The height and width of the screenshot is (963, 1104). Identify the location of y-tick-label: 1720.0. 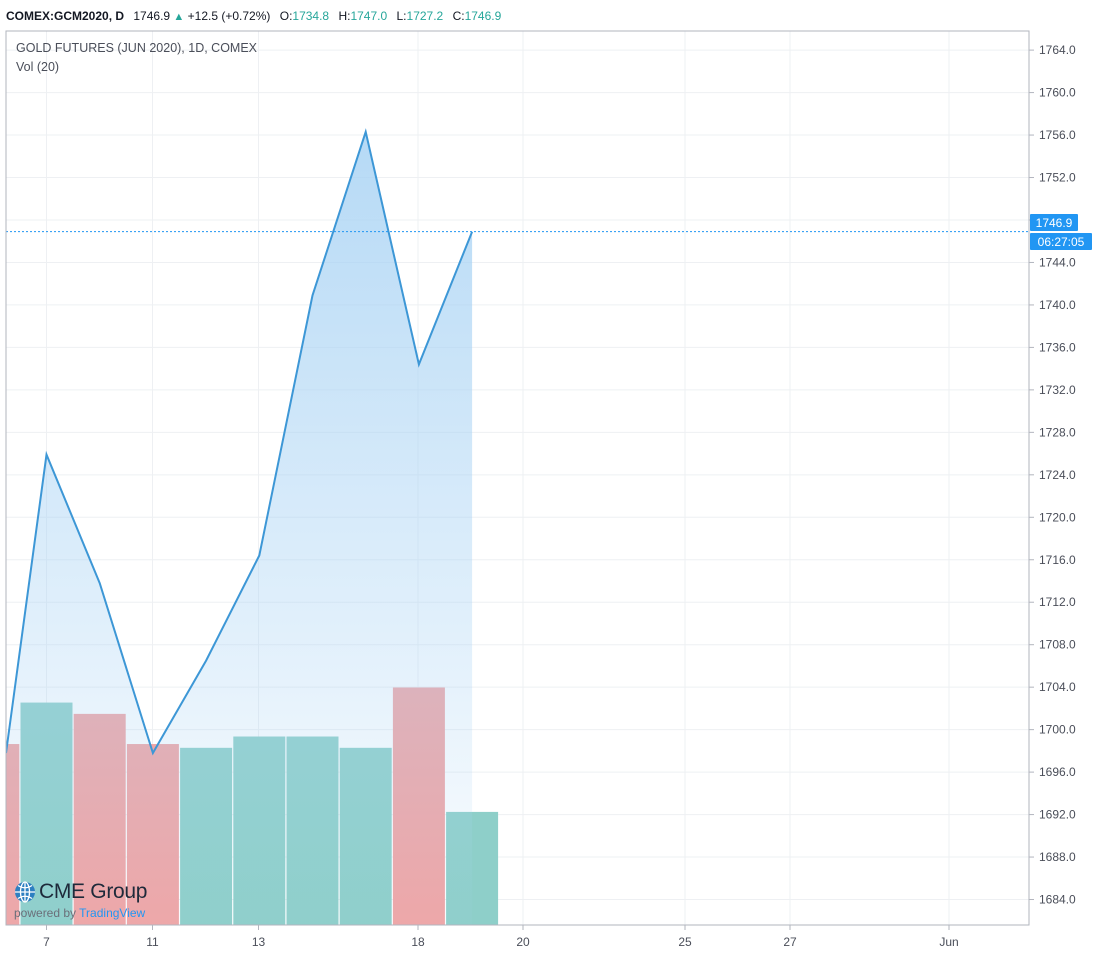
(1057, 517).